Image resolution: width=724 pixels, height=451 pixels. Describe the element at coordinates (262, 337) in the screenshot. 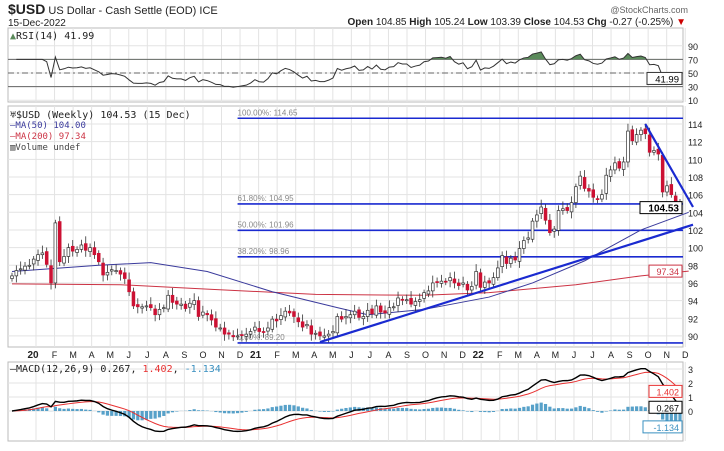

I see `fibonacci-label: 0.00%: 89.20` at that location.